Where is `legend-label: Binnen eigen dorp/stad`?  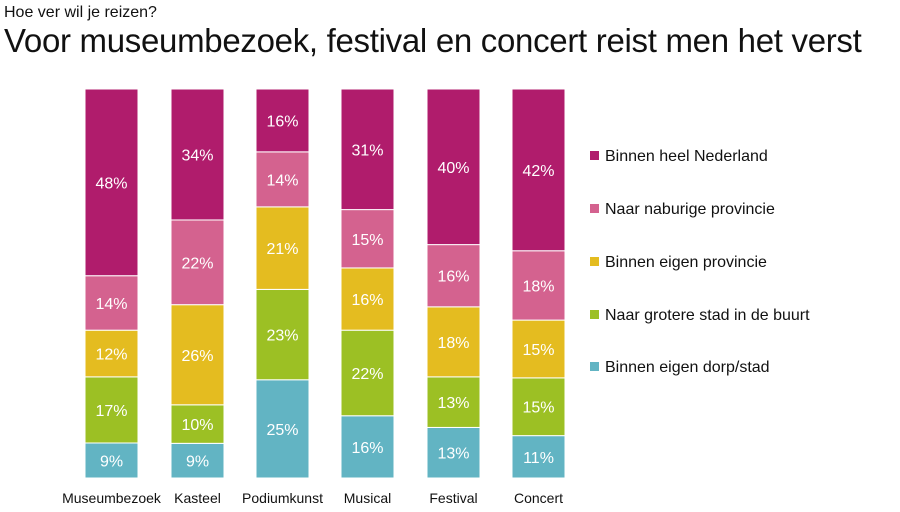 legend-label: Binnen eigen dorp/stad is located at coordinates (687, 367).